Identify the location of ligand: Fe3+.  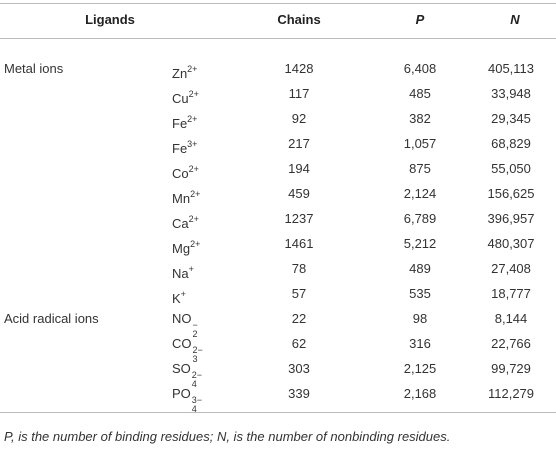
(184, 146).